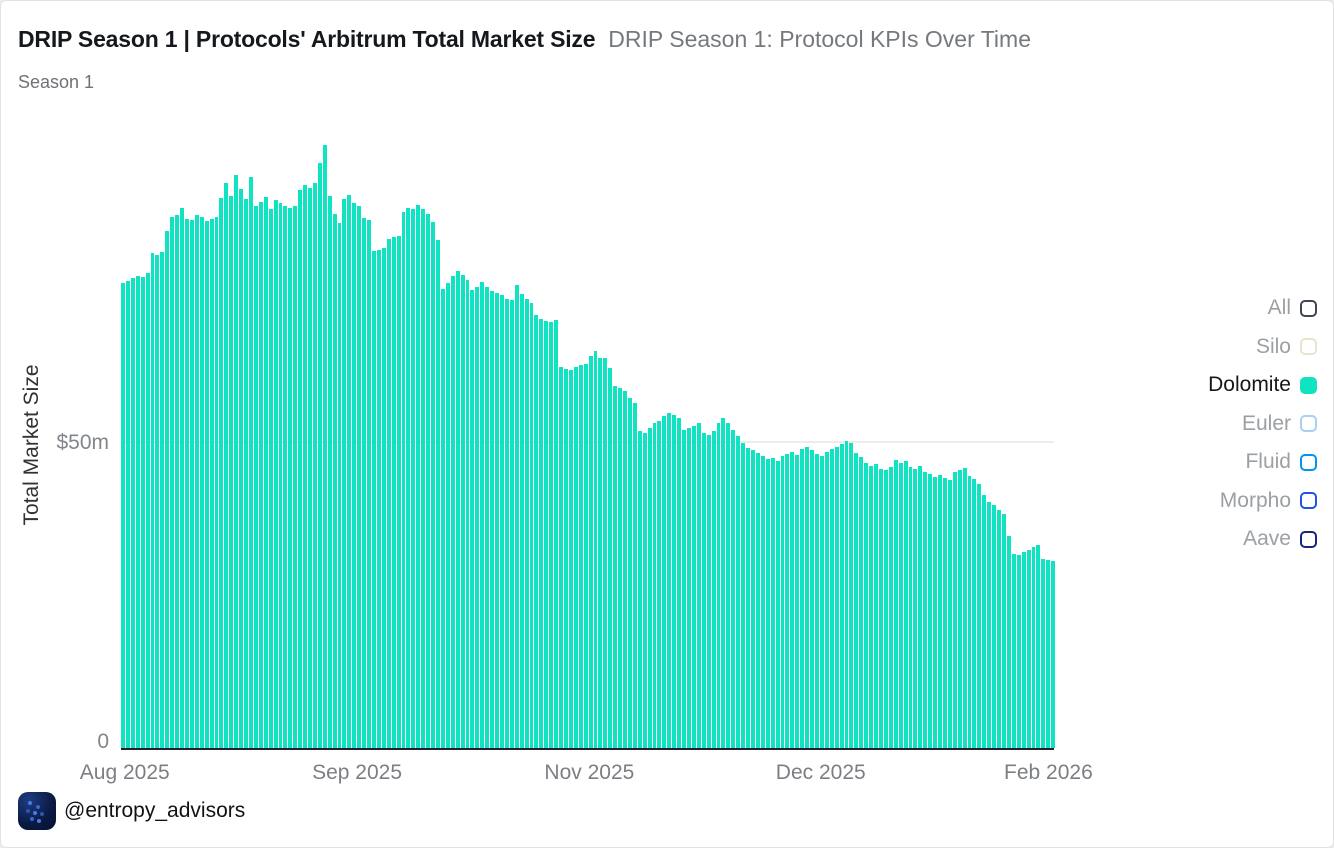 The image size is (1334, 848). Describe the element at coordinates (1280, 539) in the screenshot. I see `legend-item-aave: Aave` at that location.